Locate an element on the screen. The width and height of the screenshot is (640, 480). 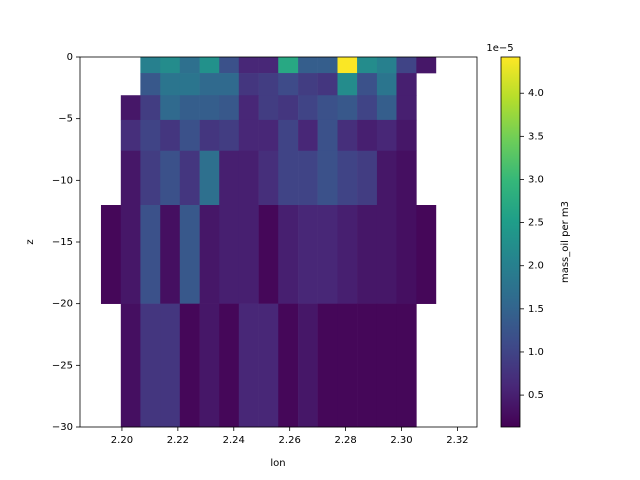
colorbar-tick-label: 2.0 is located at coordinates (536, 266).